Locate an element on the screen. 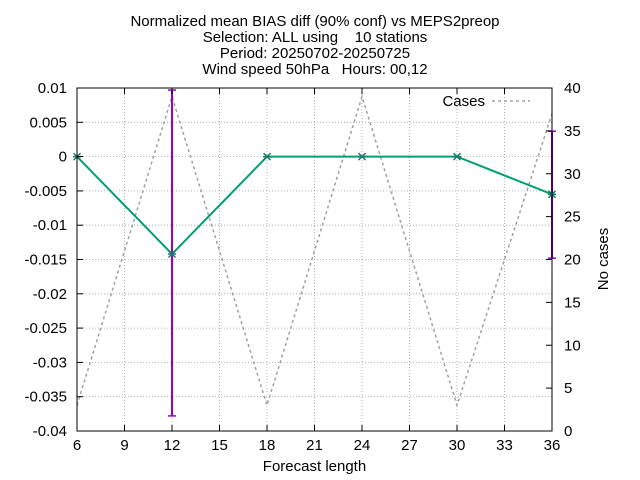  x-tick-label: 24 is located at coordinates (362, 445).